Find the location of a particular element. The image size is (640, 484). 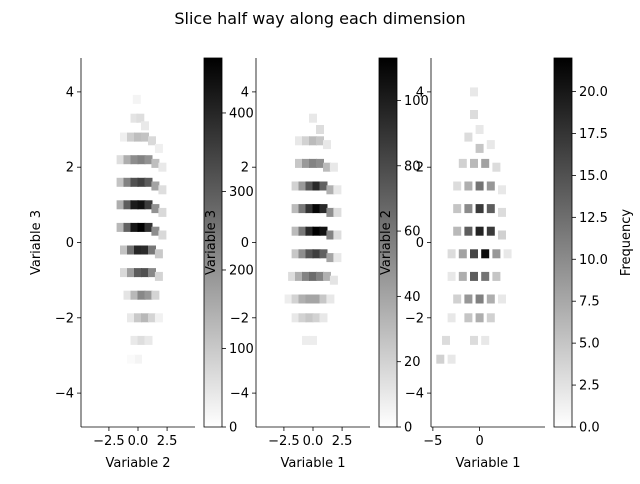

y-tick-label: −4 is located at coordinates (414, 394).